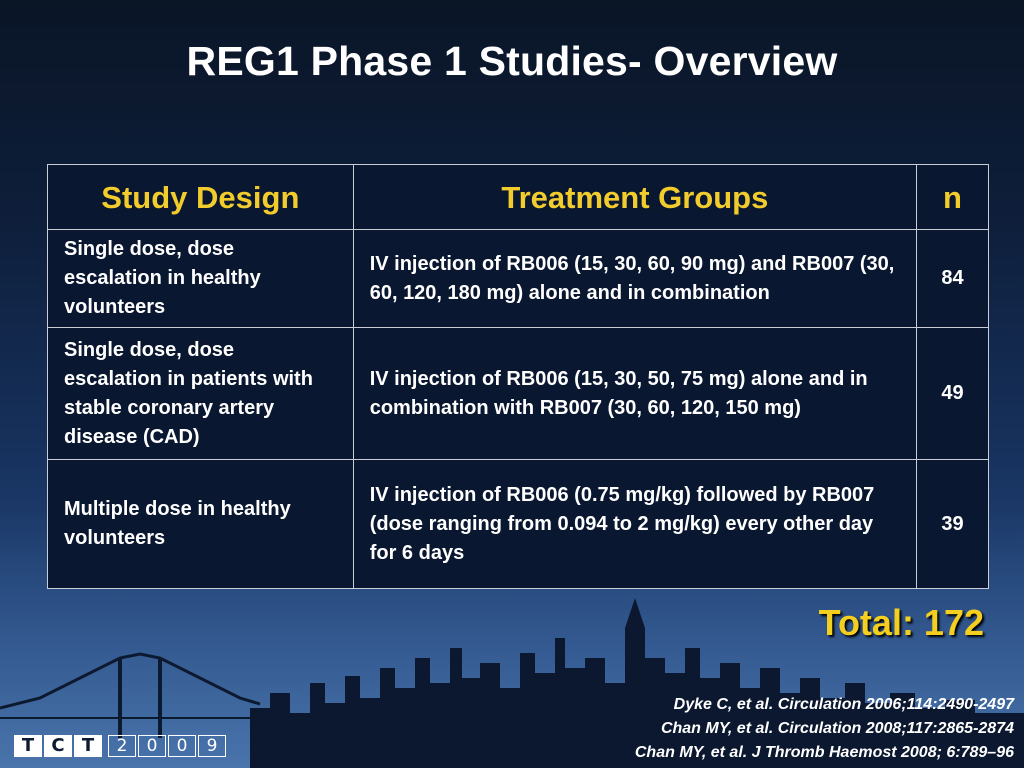 This screenshot has width=1024, height=768. I want to click on header-study-design: Study Design, so click(200, 197).